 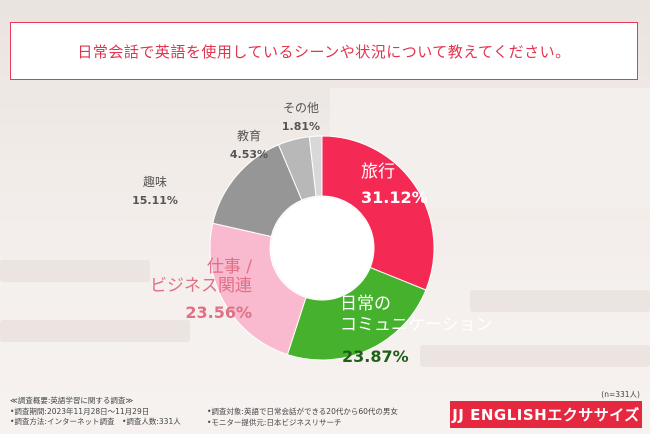 I want to click on survey-method: •調査方法:インターネット調査 •調査人数:331人, so click(x=95, y=421).